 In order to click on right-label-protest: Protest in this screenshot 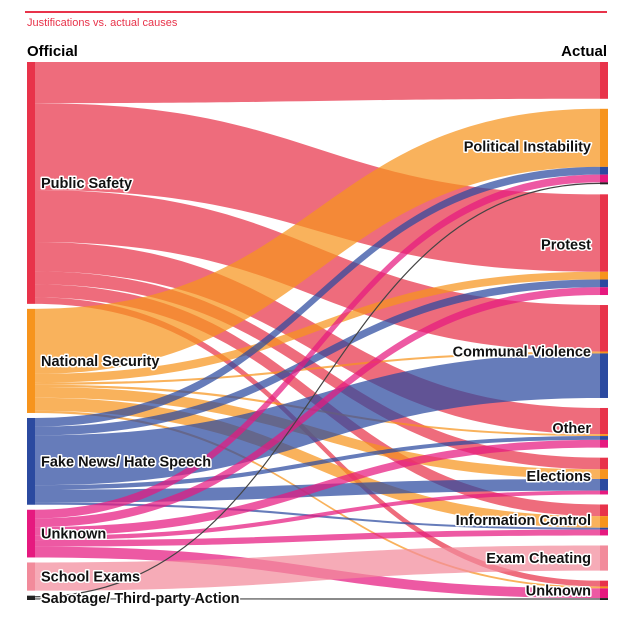, I will do `click(566, 246)`.